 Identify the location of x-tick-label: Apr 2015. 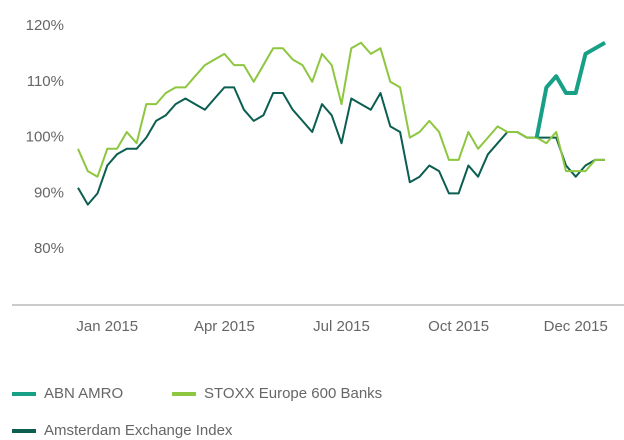
(224, 326).